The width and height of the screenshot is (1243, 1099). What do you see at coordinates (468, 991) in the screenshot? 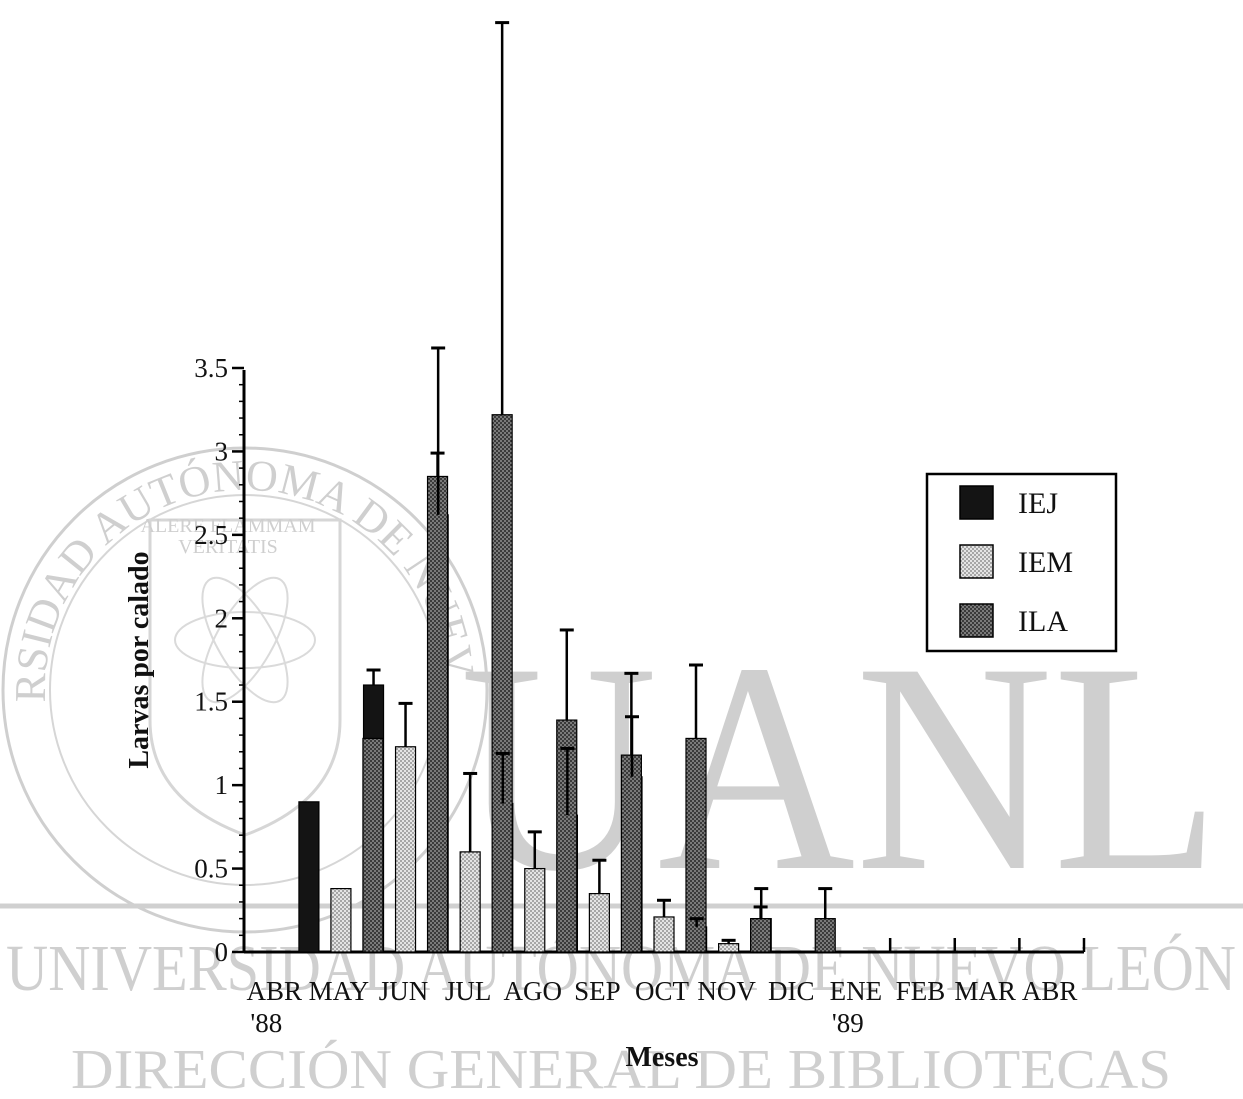
I see `x-tick-label: JUL` at bounding box center [468, 991].